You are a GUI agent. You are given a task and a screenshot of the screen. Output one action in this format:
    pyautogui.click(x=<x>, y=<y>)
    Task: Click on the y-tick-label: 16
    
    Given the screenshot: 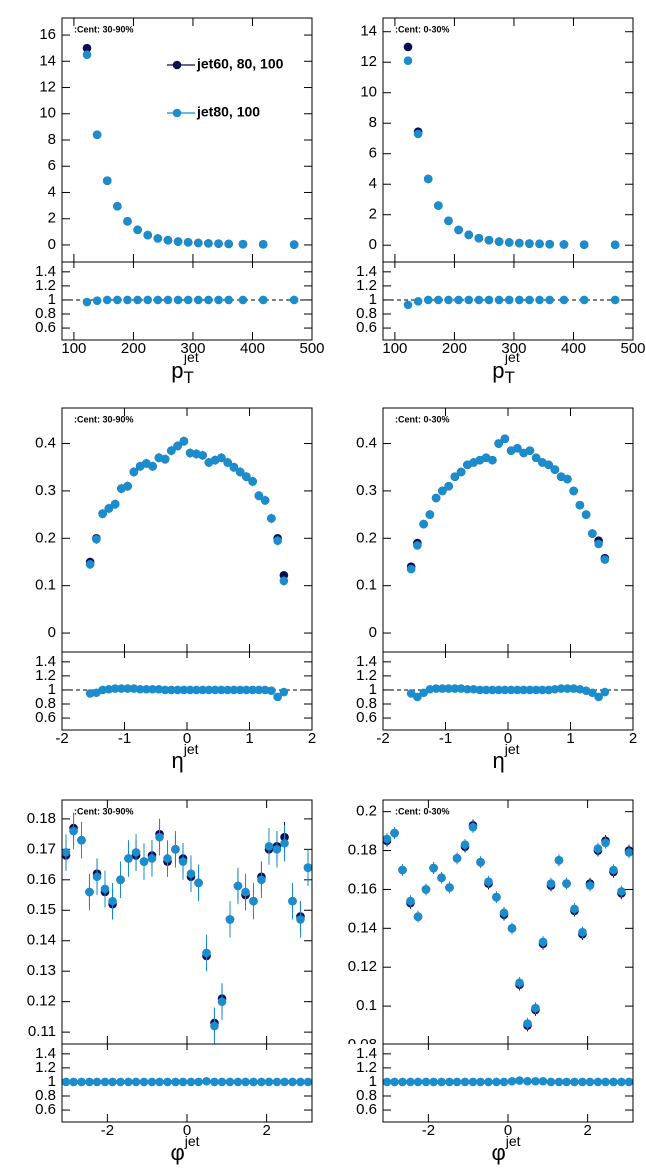 What is the action you would take?
    pyautogui.click(x=47, y=34)
    